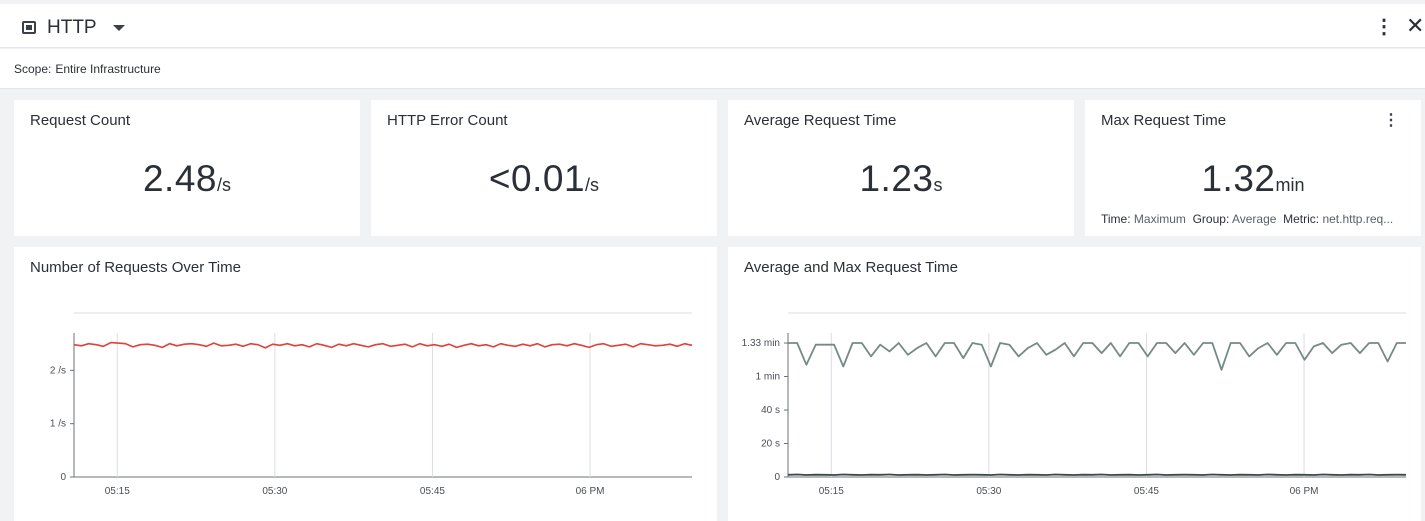 The height and width of the screenshot is (521, 1425). Describe the element at coordinates (770, 444) in the screenshot. I see `y-tick-label: 20 s` at that location.